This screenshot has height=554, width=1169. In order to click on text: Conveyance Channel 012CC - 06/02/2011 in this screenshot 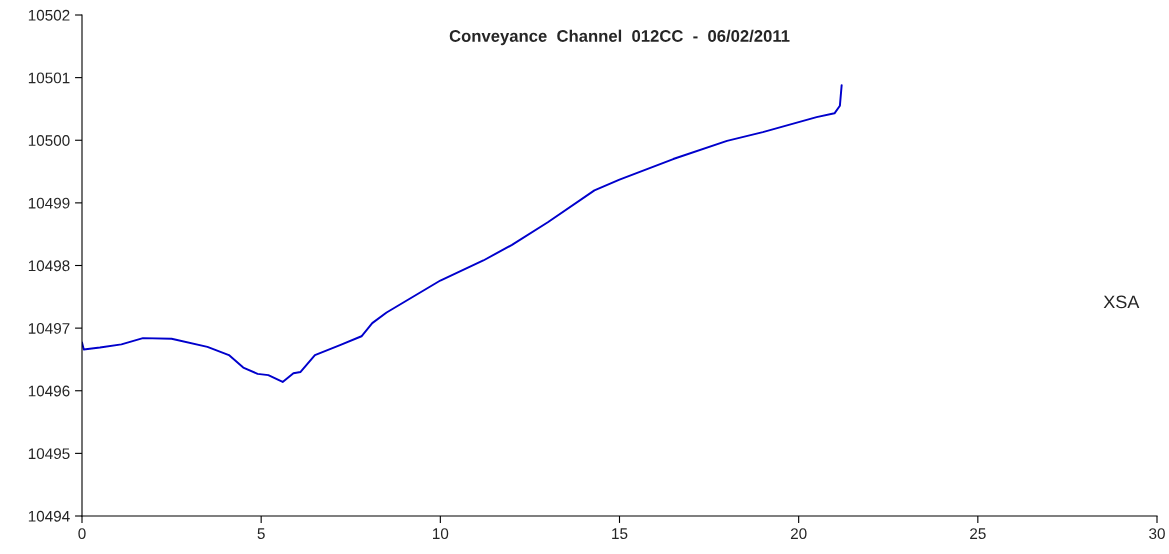, I will do `click(619, 37)`.